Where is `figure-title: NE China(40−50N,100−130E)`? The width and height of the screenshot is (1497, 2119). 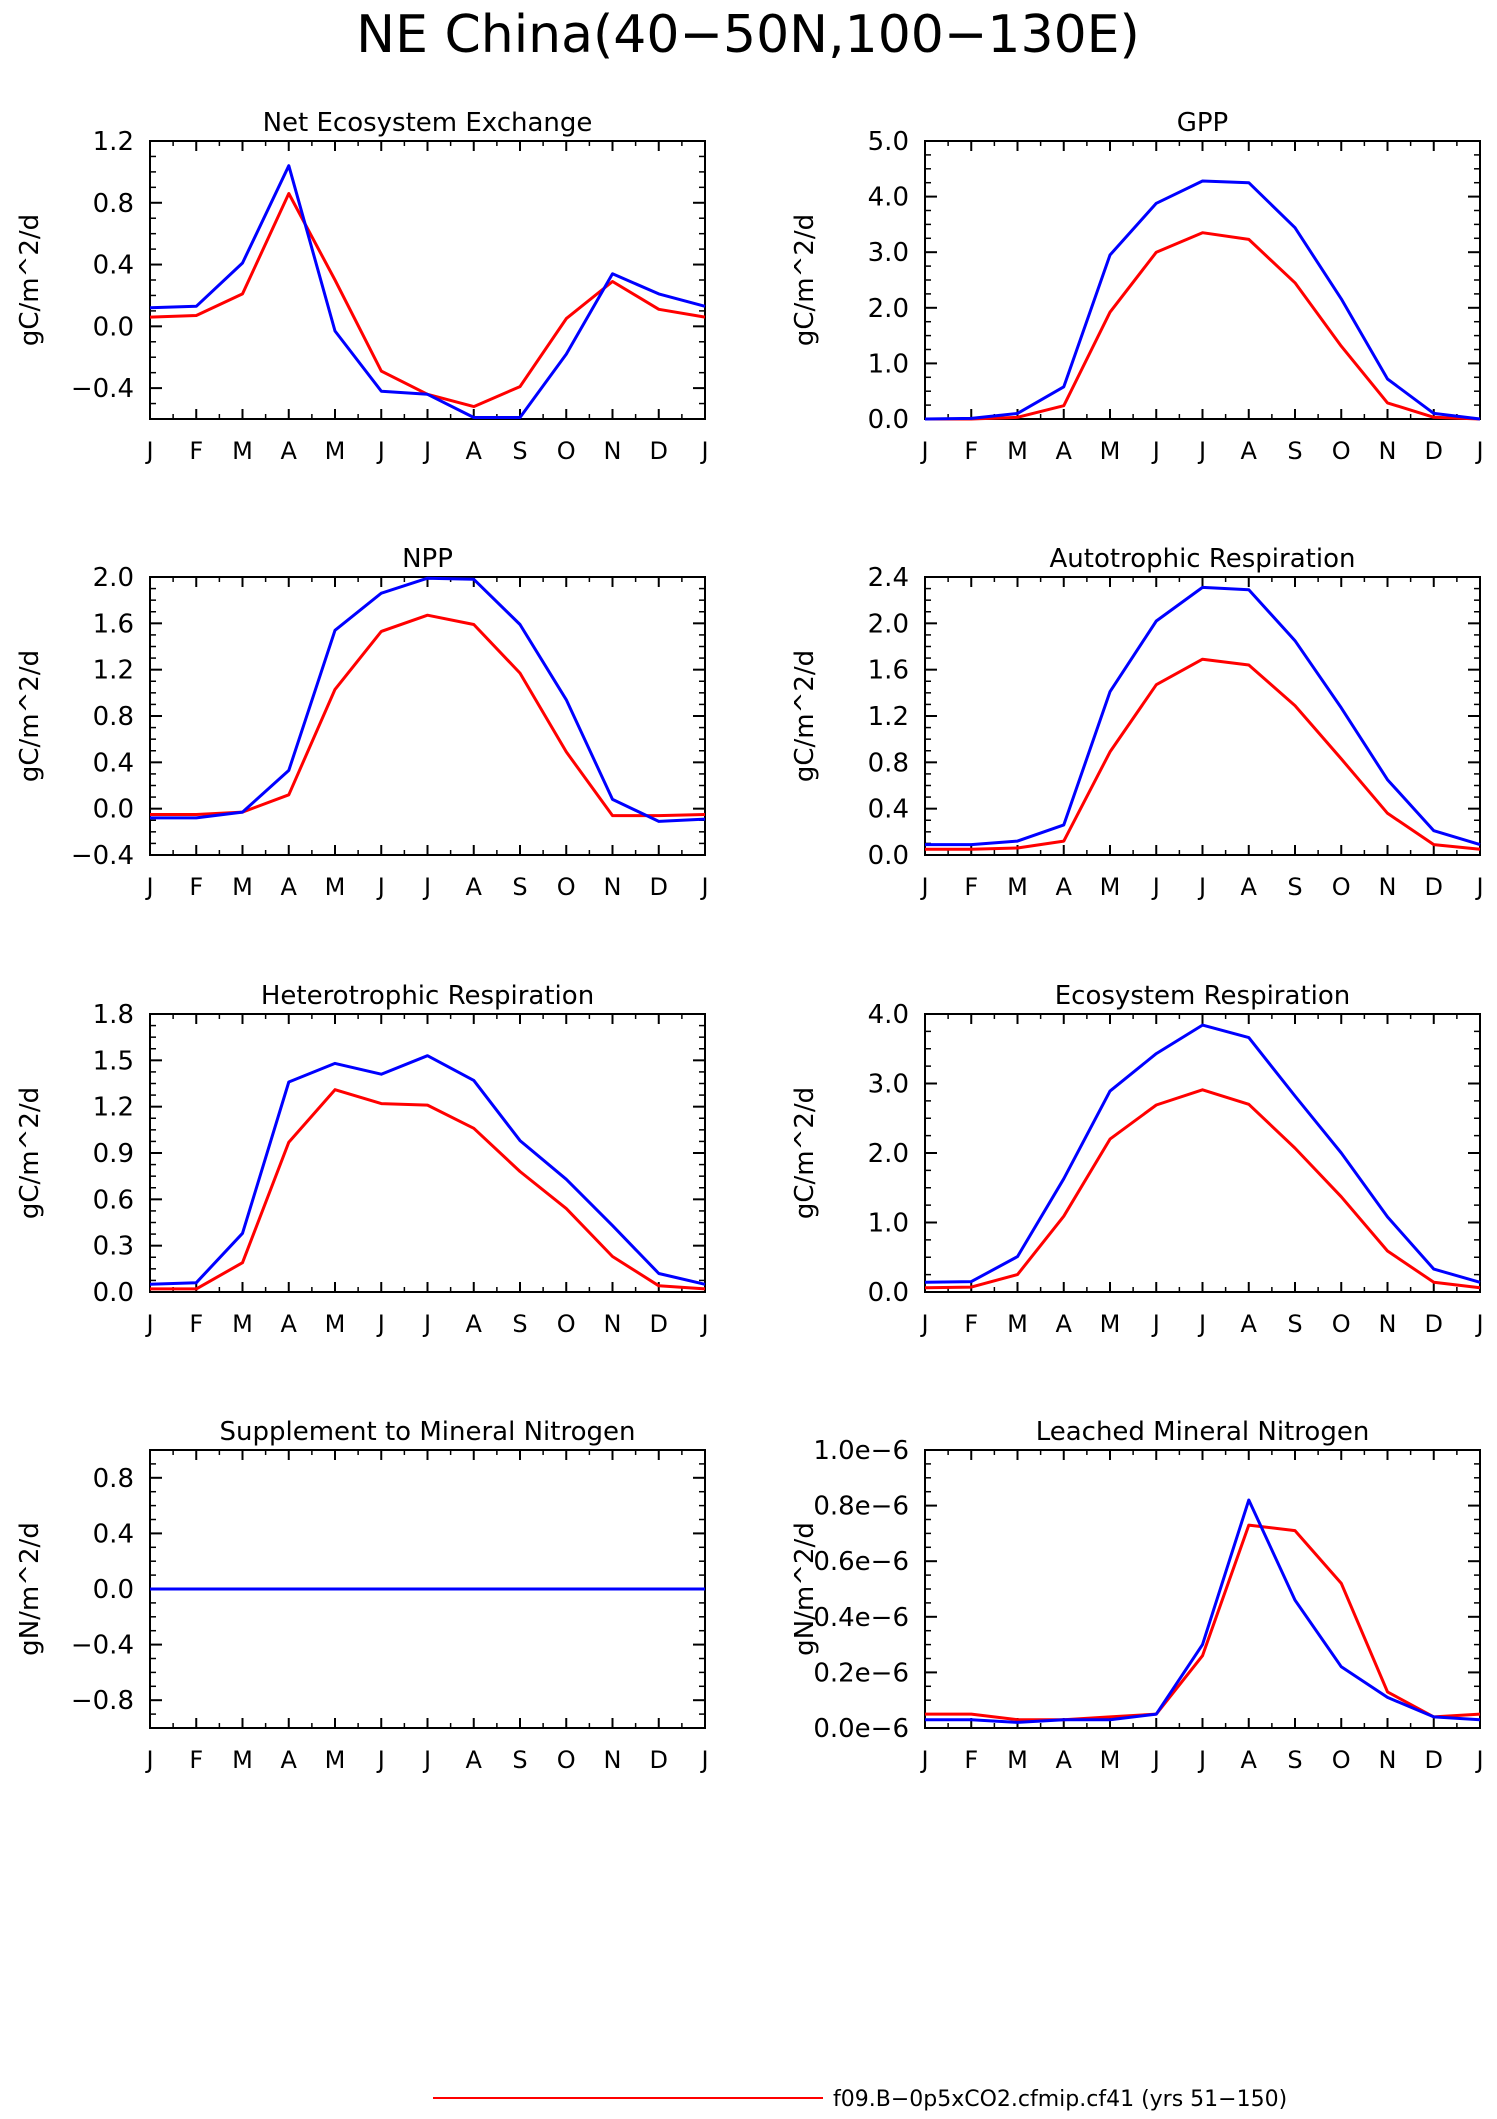 figure-title: NE China(40−50N,100−130E) is located at coordinates (748, 35).